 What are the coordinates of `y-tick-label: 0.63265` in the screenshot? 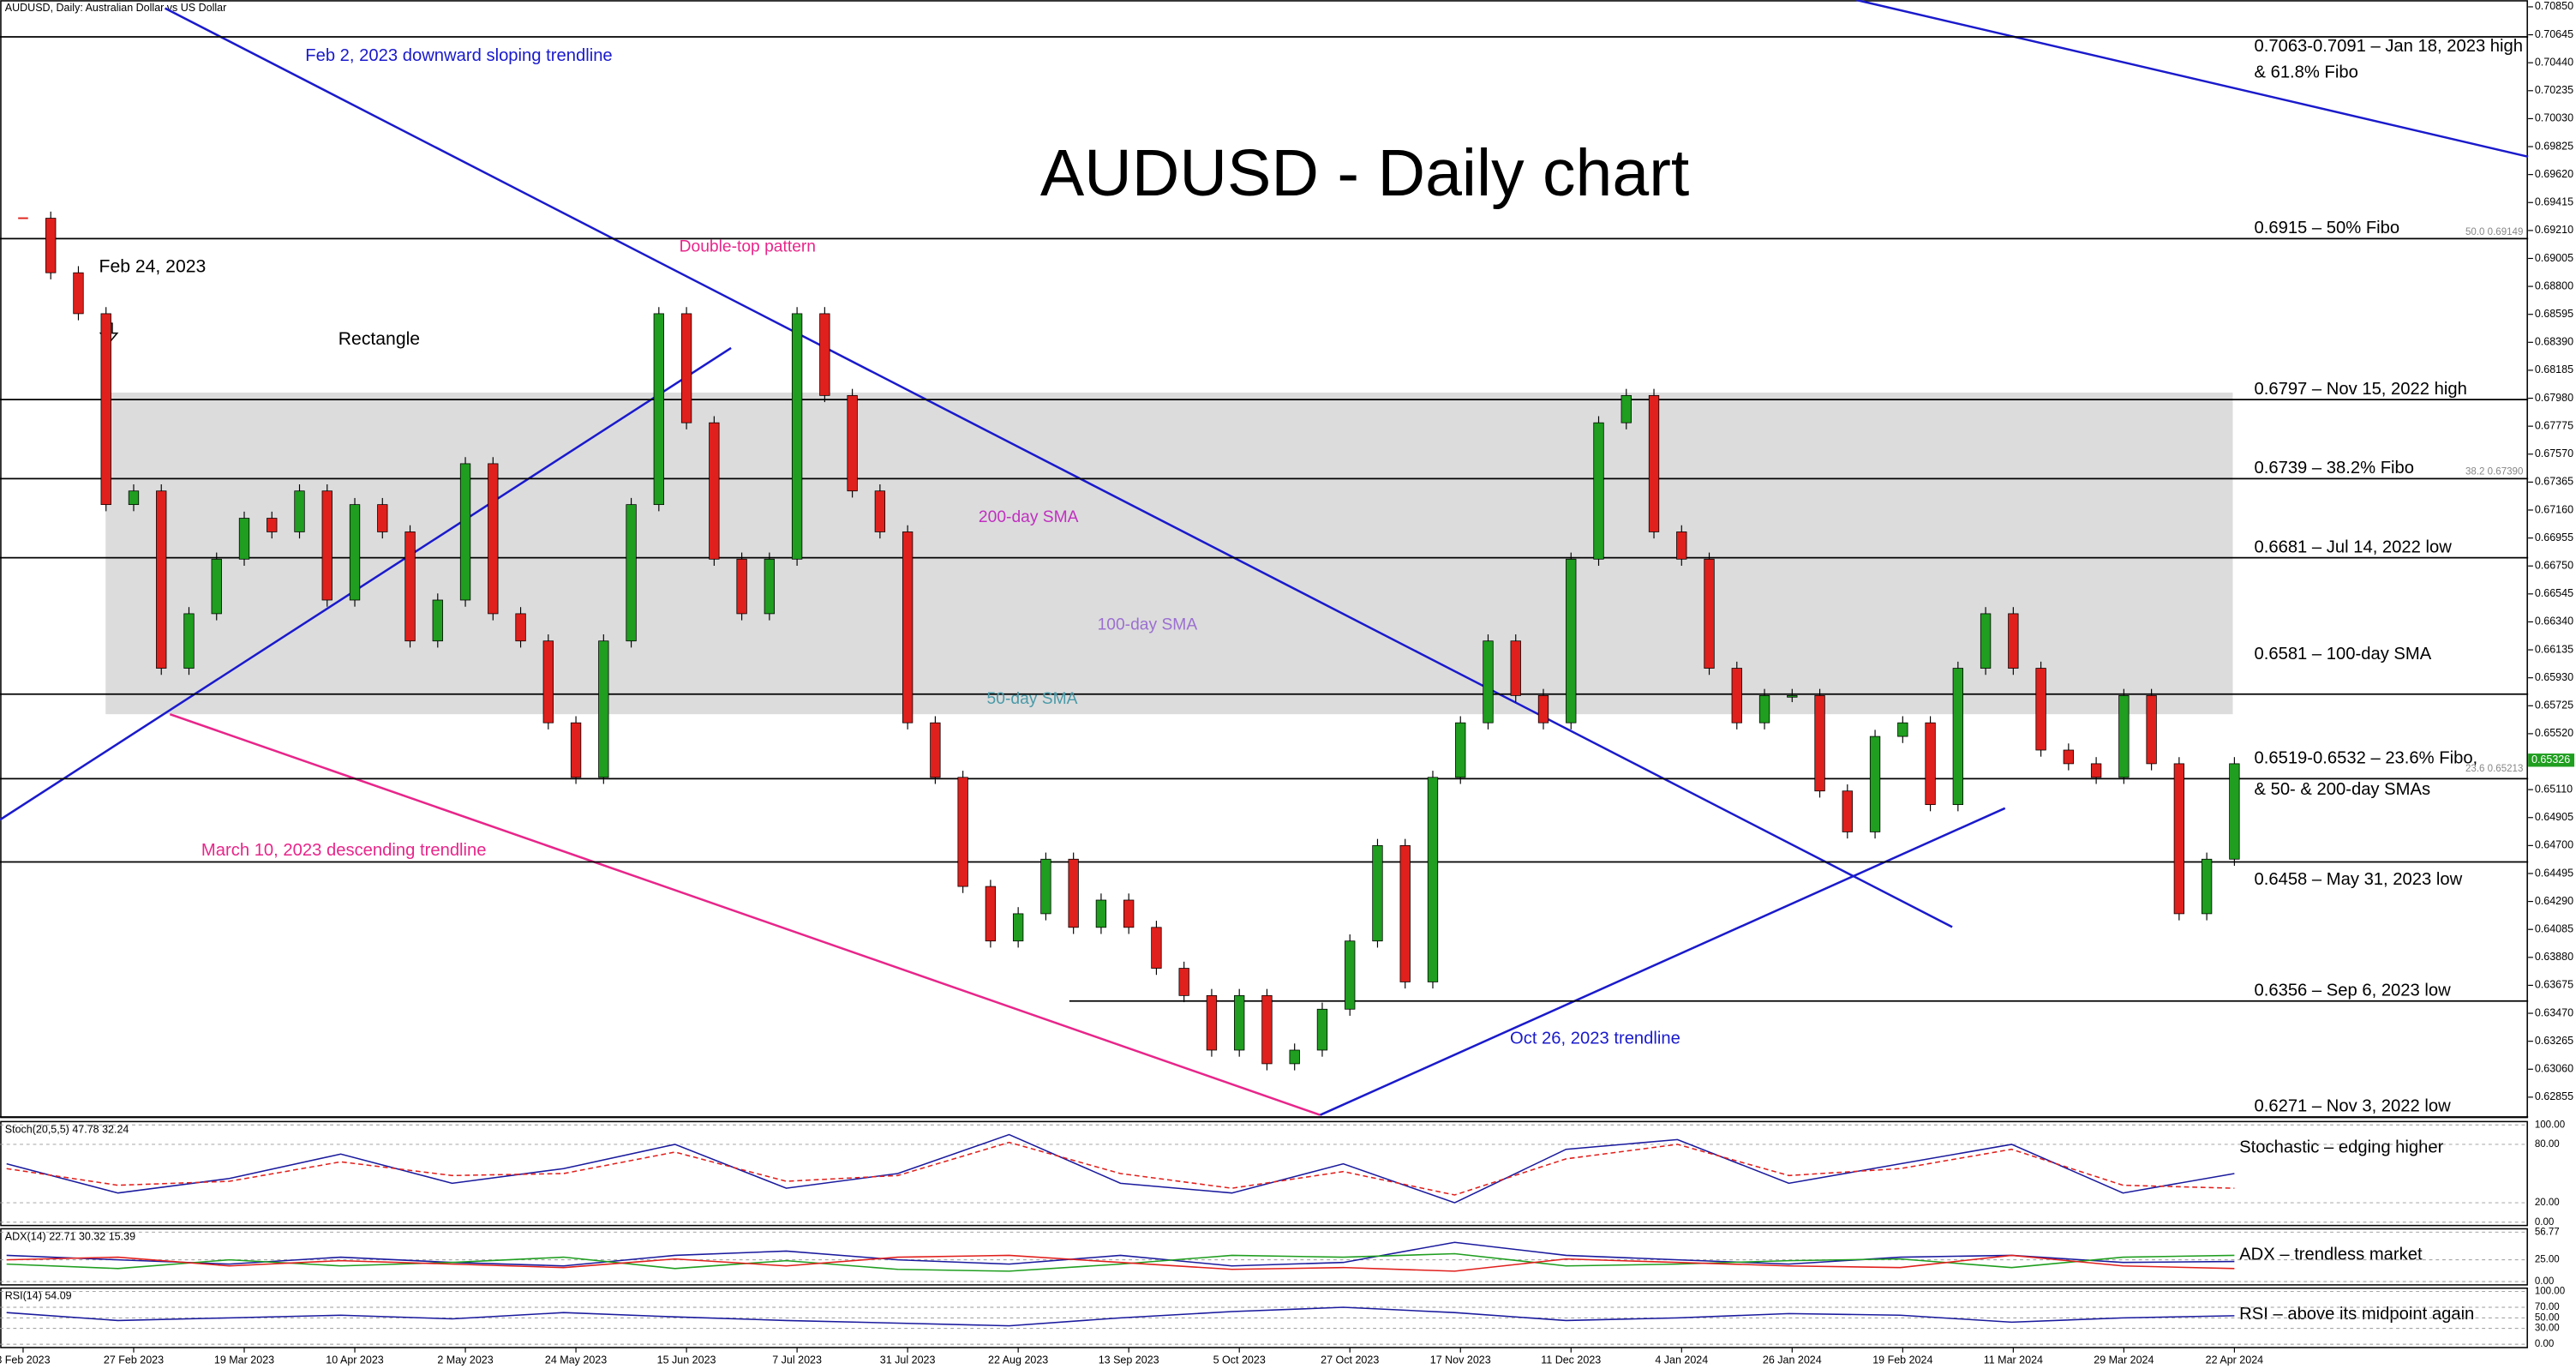 It's located at (2554, 1041).